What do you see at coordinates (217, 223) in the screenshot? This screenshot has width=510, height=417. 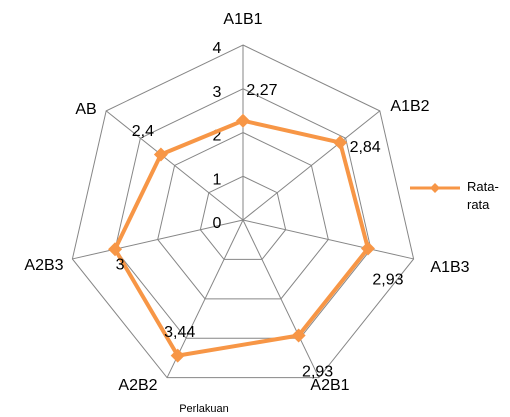 I see `tick-label: 0` at bounding box center [217, 223].